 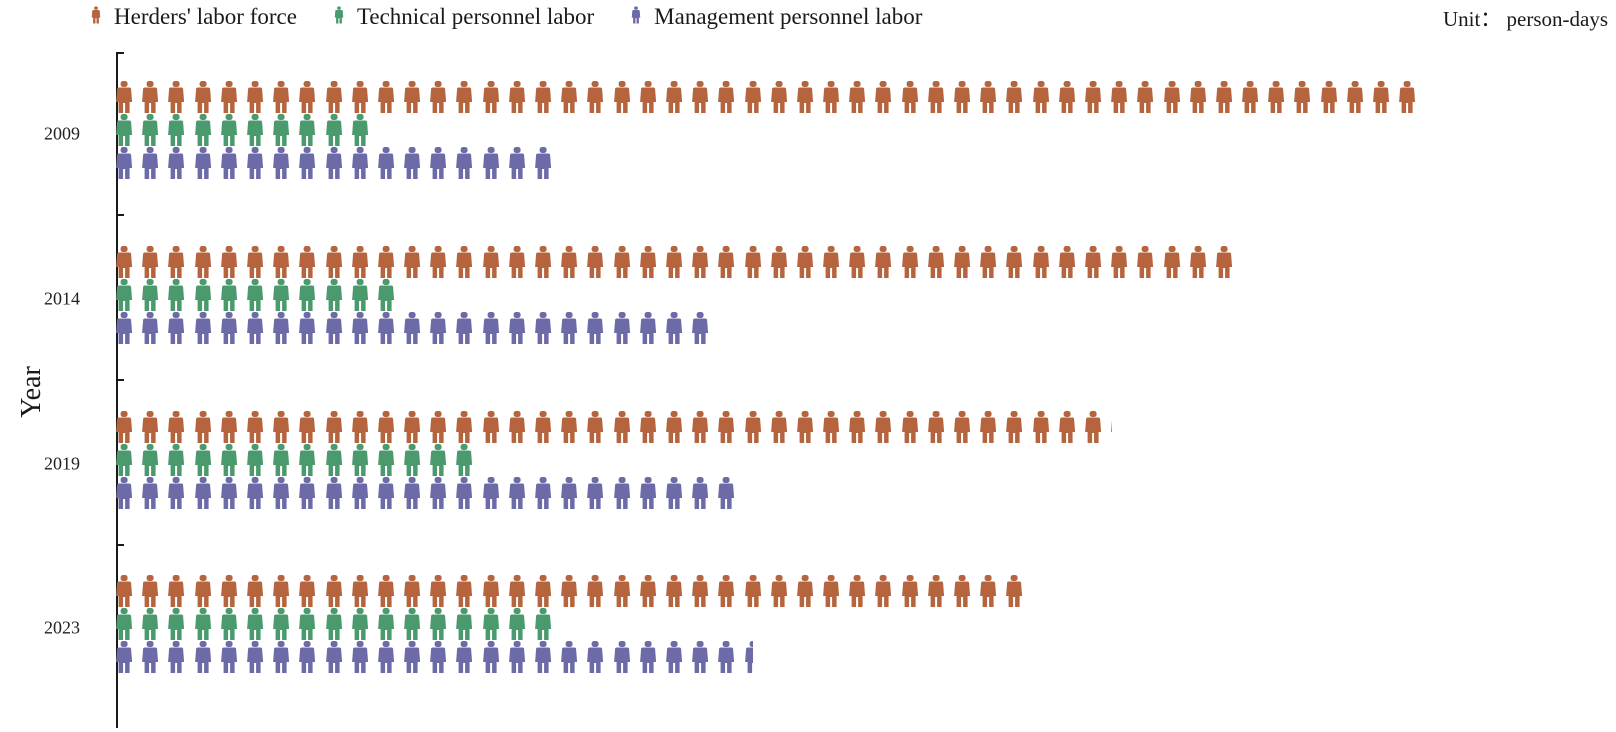 What do you see at coordinates (62, 298) in the screenshot?
I see `y-tick-label: 2014` at bounding box center [62, 298].